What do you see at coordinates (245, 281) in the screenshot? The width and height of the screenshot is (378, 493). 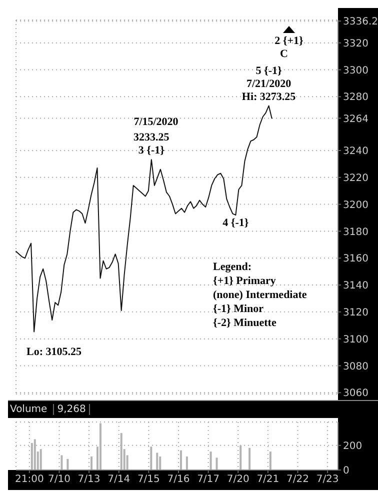 I see `annotation: {+1} Primary` at bounding box center [245, 281].